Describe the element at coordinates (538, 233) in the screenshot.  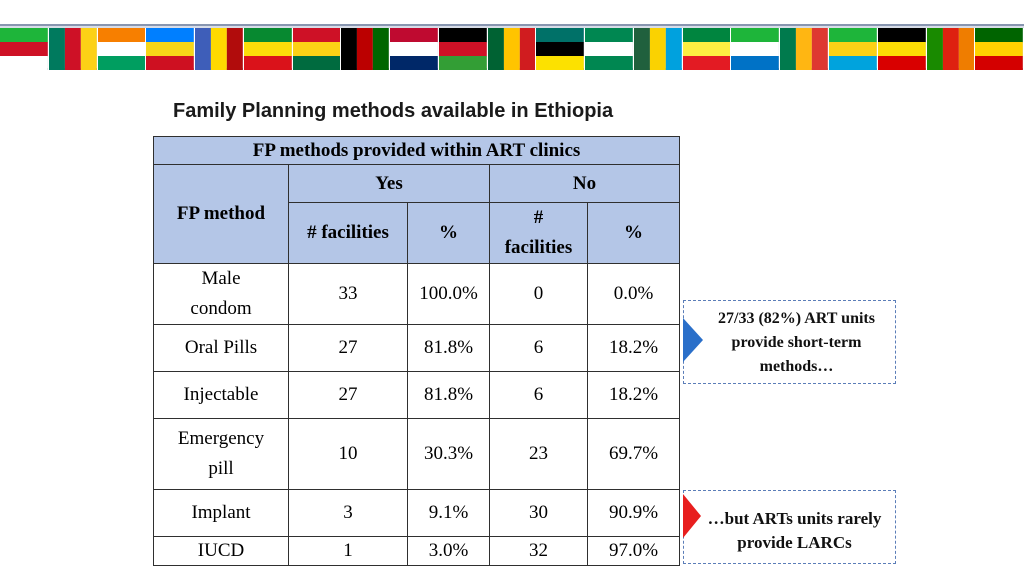
I see `subheader-no-facilities: # facilities` at that location.